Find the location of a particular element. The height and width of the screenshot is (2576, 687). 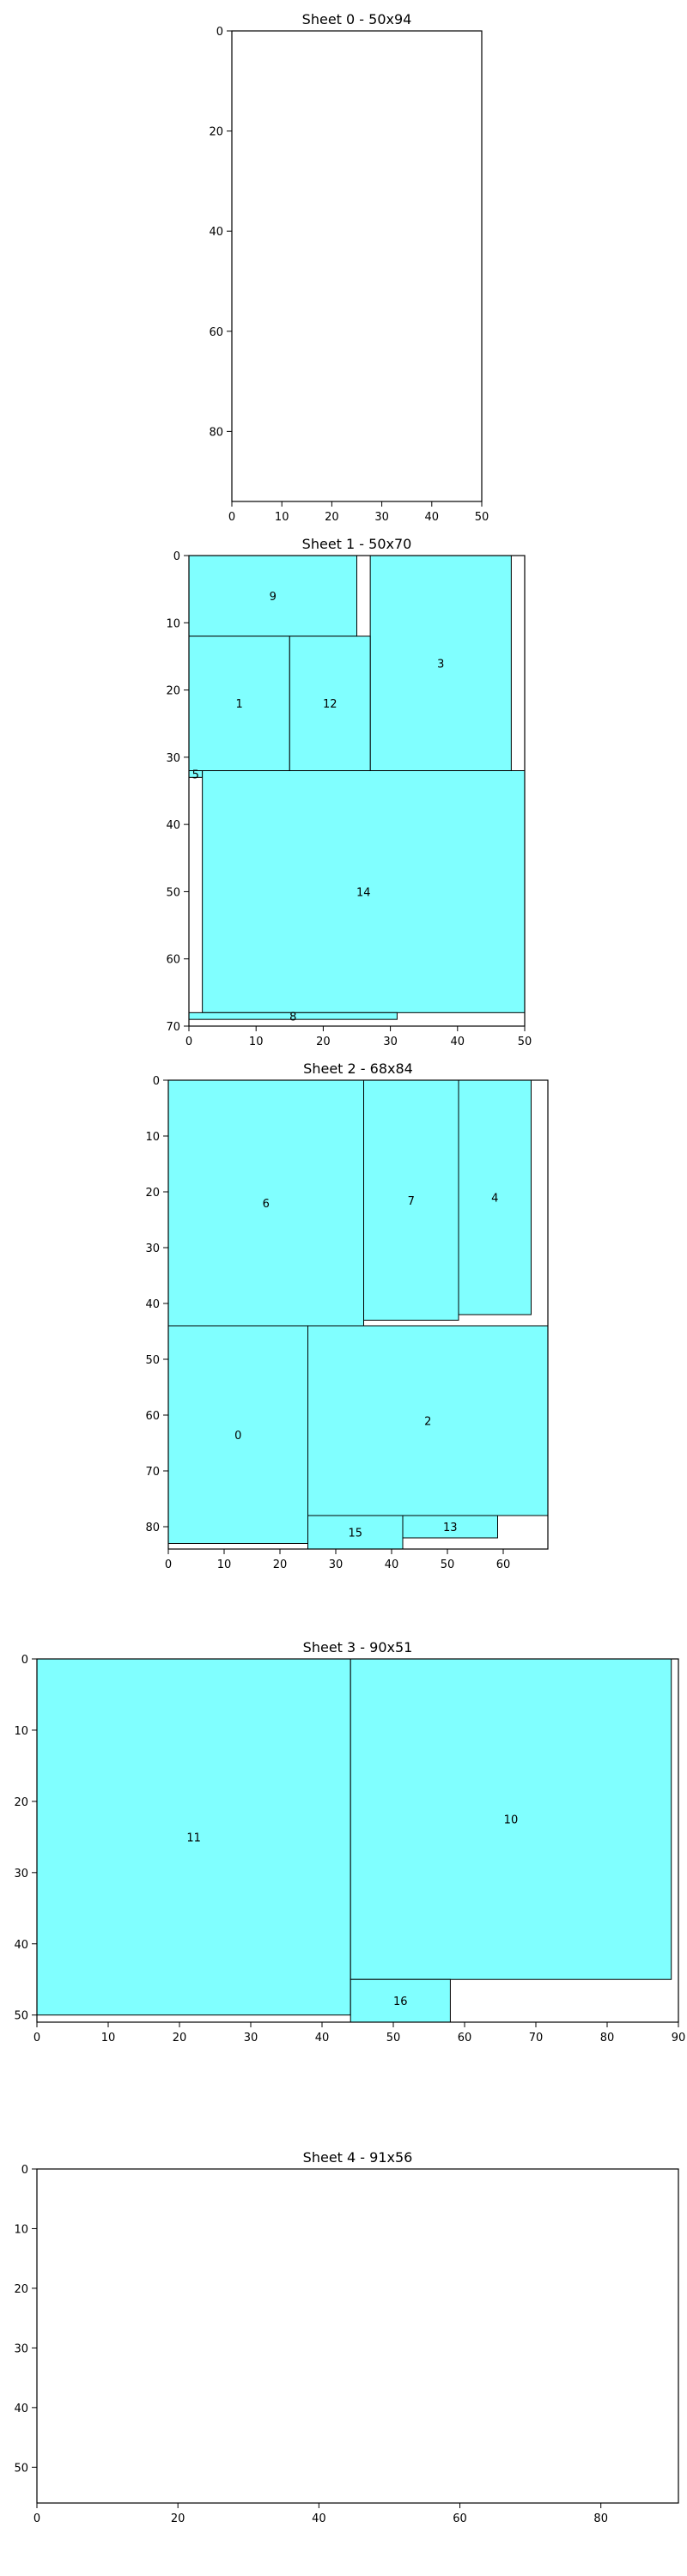

rect-label: 7 is located at coordinates (411, 1202).